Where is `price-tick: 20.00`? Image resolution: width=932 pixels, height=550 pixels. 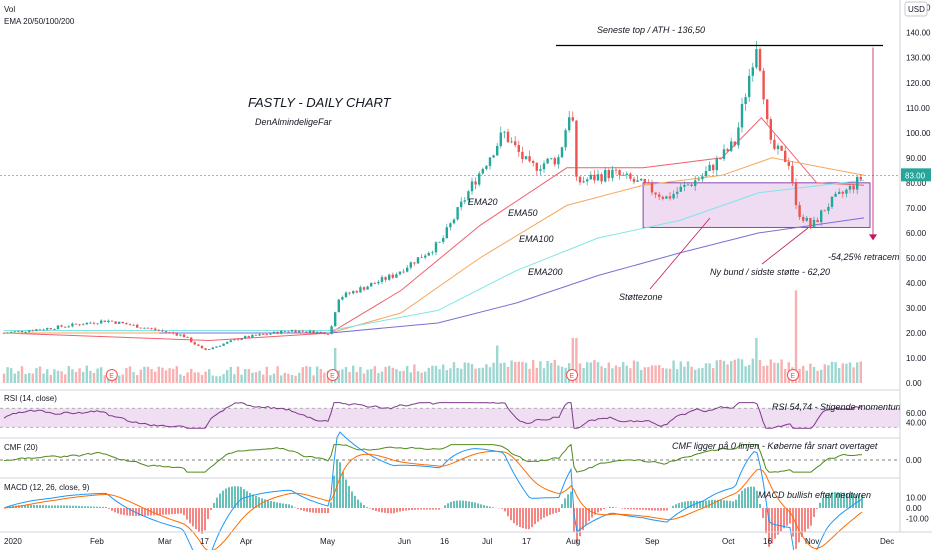 price-tick: 20.00 is located at coordinates (916, 333).